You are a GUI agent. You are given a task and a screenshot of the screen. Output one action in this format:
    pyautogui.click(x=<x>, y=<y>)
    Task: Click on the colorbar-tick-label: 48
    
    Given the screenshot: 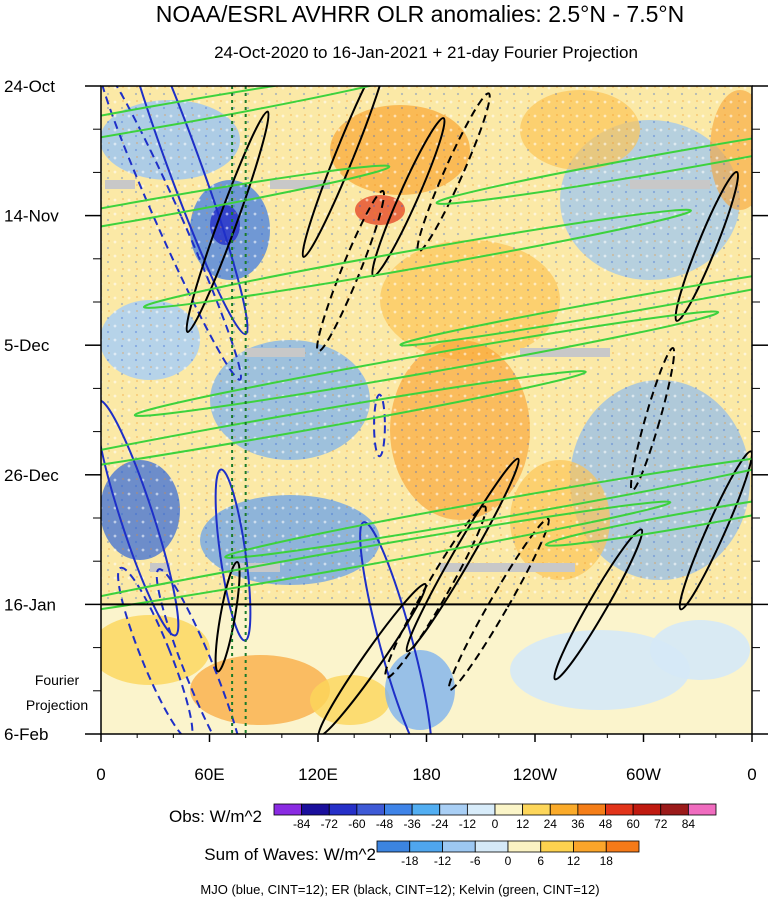 What is the action you would take?
    pyautogui.click(x=606, y=824)
    